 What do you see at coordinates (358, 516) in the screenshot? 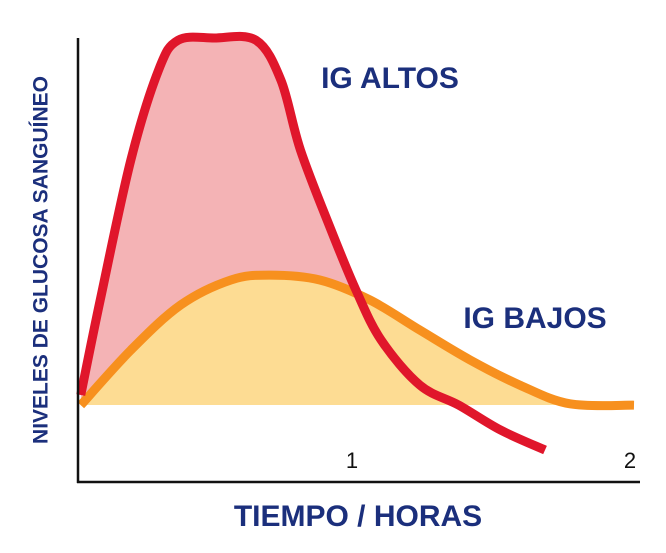
I see `x-axis-label: TIEMPO / HORAS` at bounding box center [358, 516].